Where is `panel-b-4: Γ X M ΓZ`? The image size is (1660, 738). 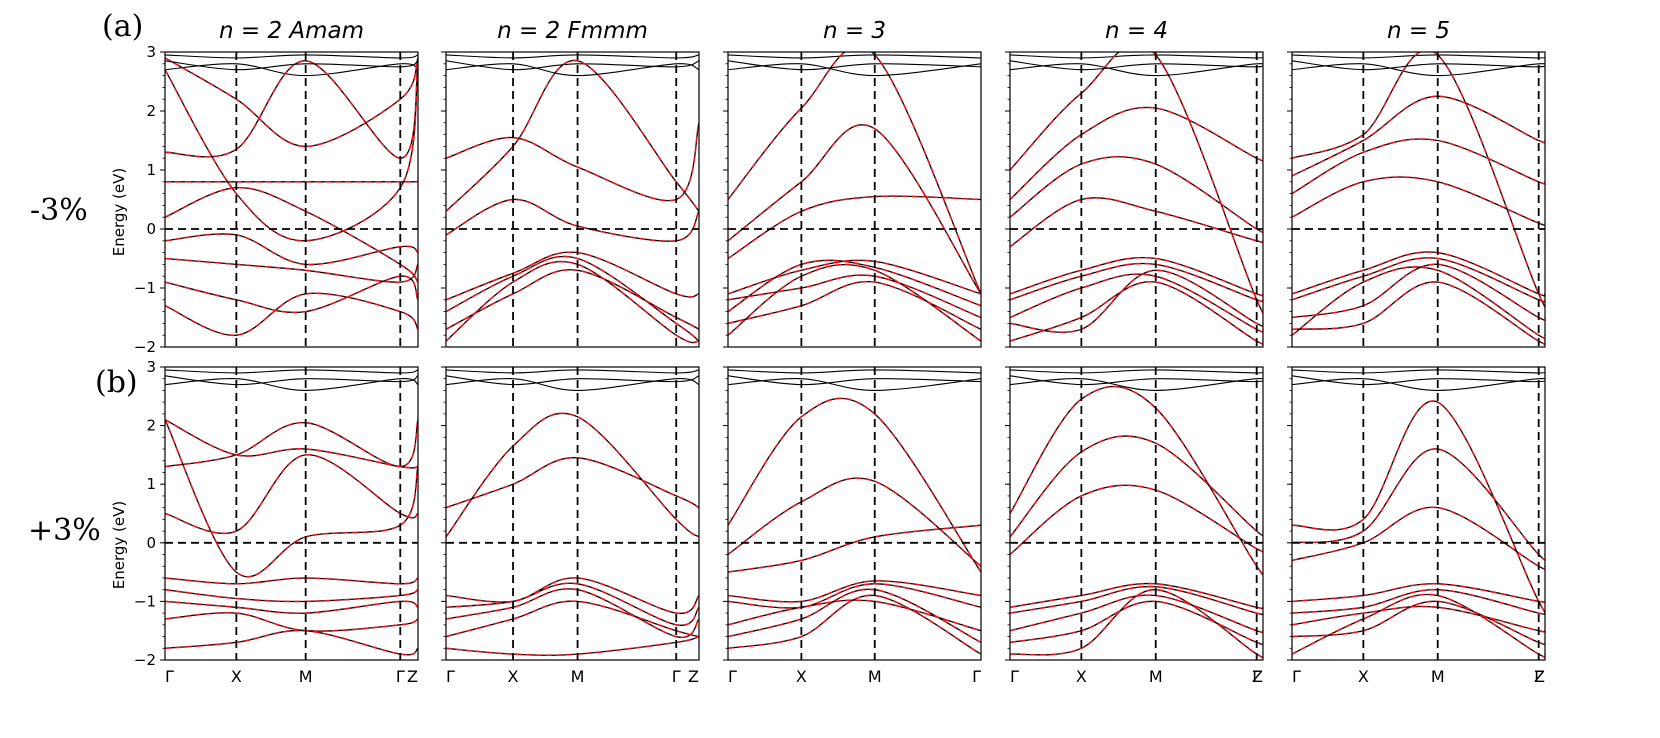 panel-b-4: Γ X M ΓZ is located at coordinates (1134, 526).